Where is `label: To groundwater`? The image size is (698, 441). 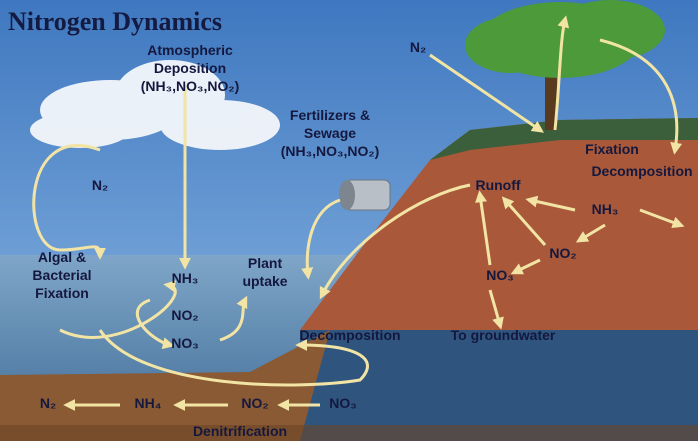 label: To groundwater is located at coordinates (503, 335).